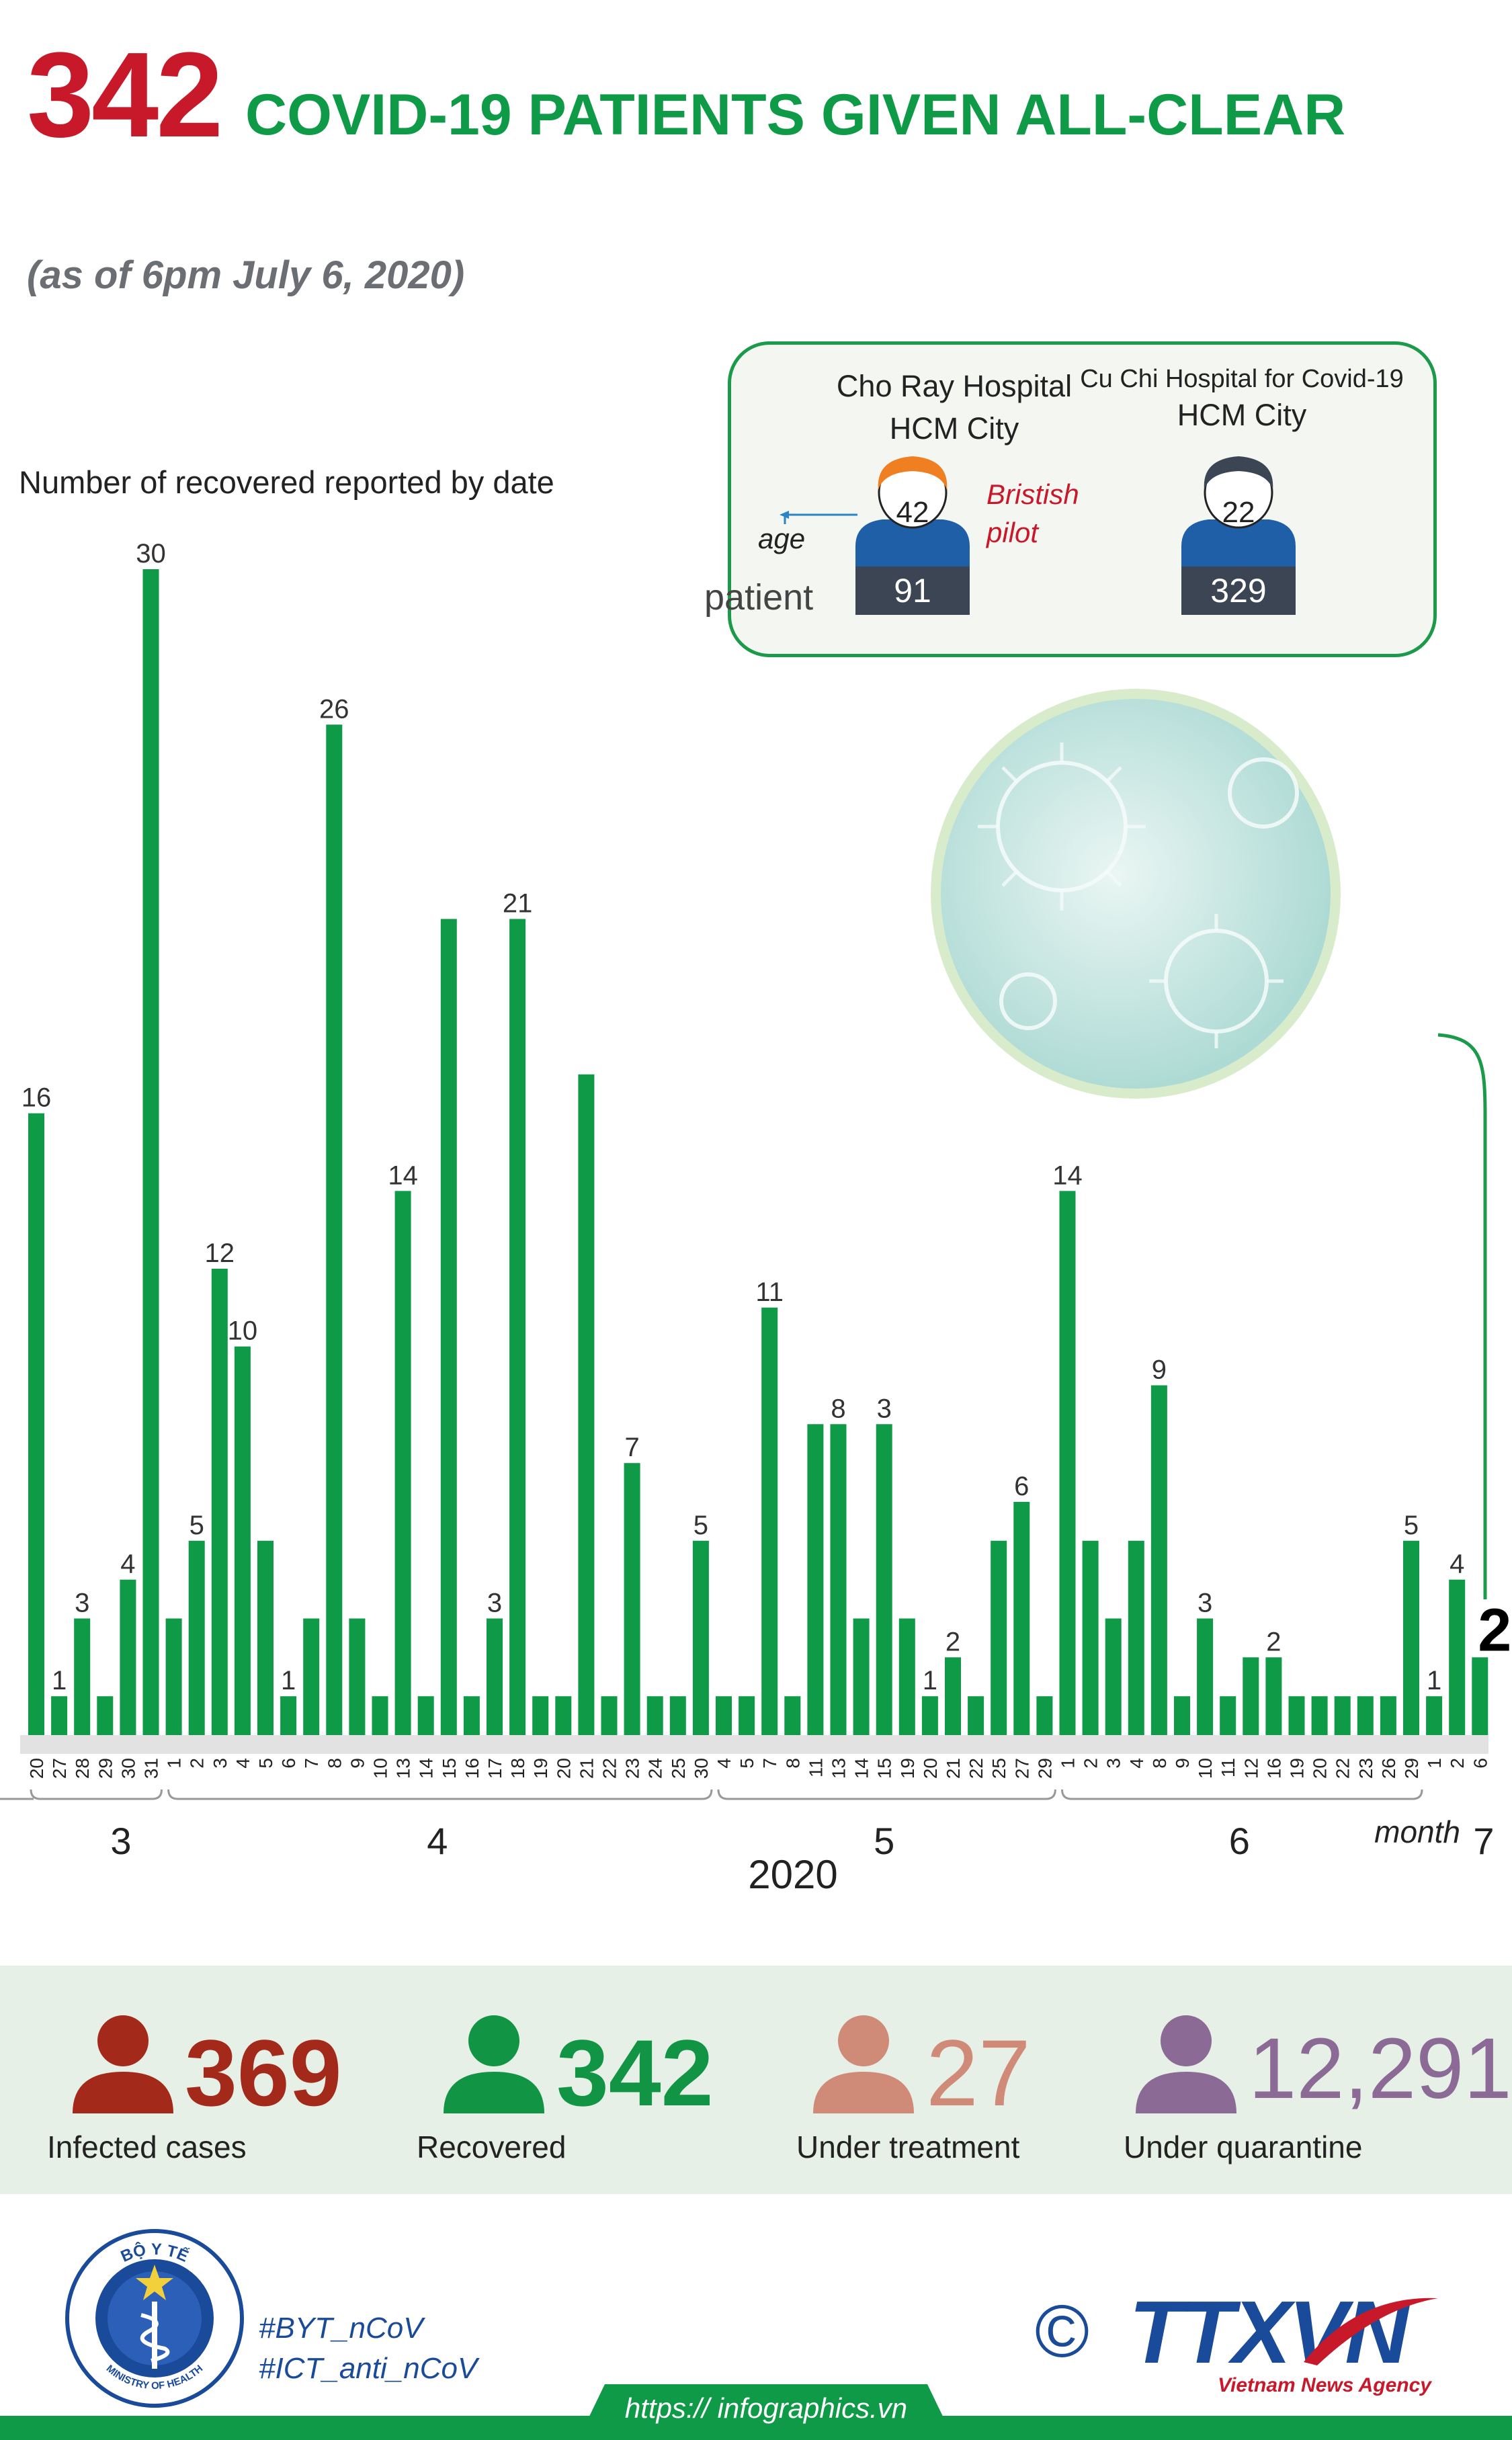  What do you see at coordinates (953, 1641) in the screenshot?
I see `bar-value-label: 2` at bounding box center [953, 1641].